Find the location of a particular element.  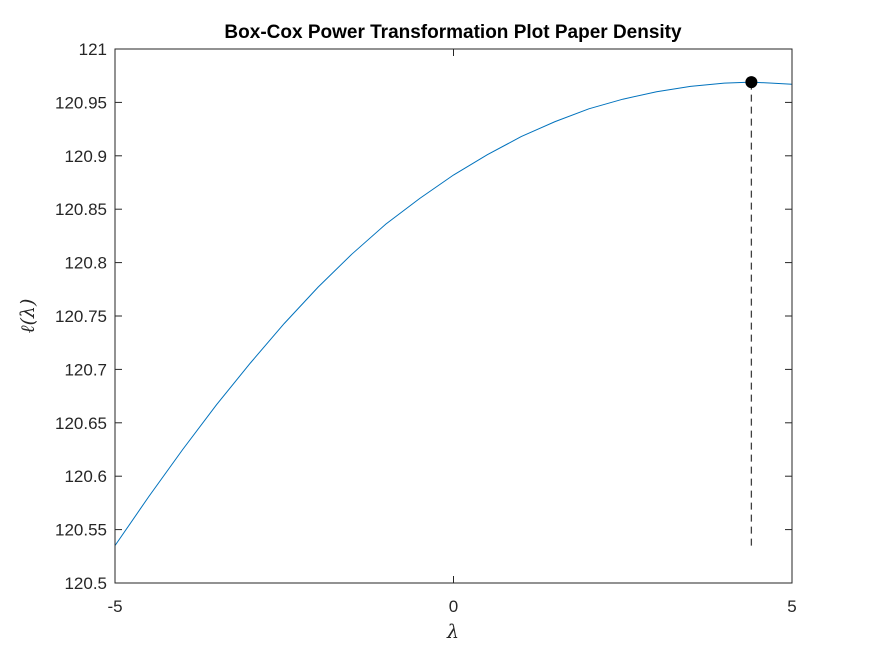

y-tick-label: 120.5 is located at coordinates (85, 583).